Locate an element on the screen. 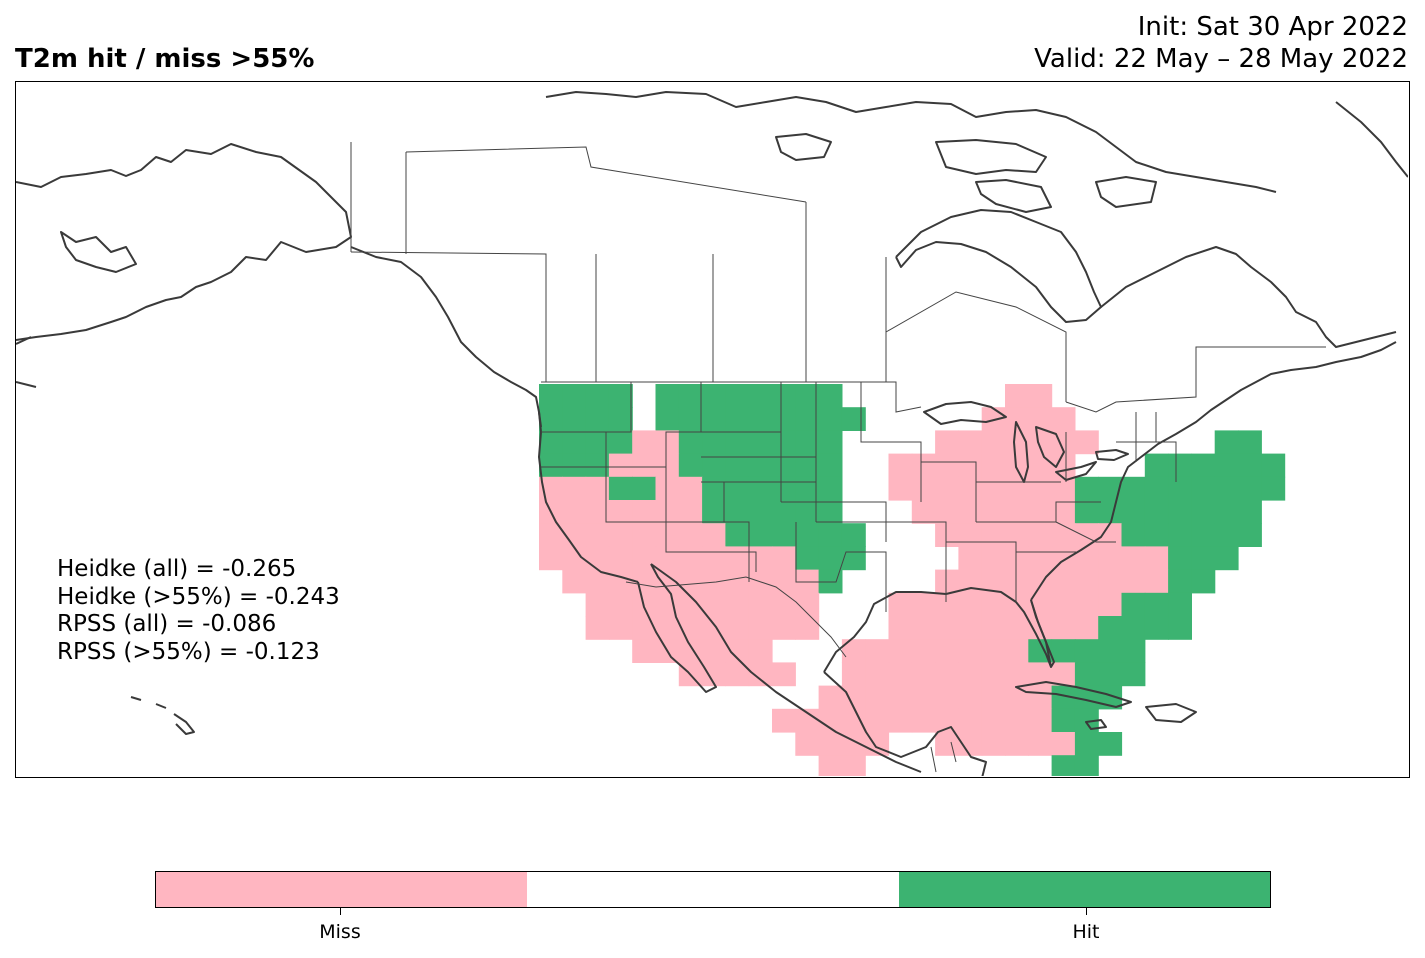 The height and width of the screenshot is (958, 1425). bc-coast is located at coordinates (446, 337).